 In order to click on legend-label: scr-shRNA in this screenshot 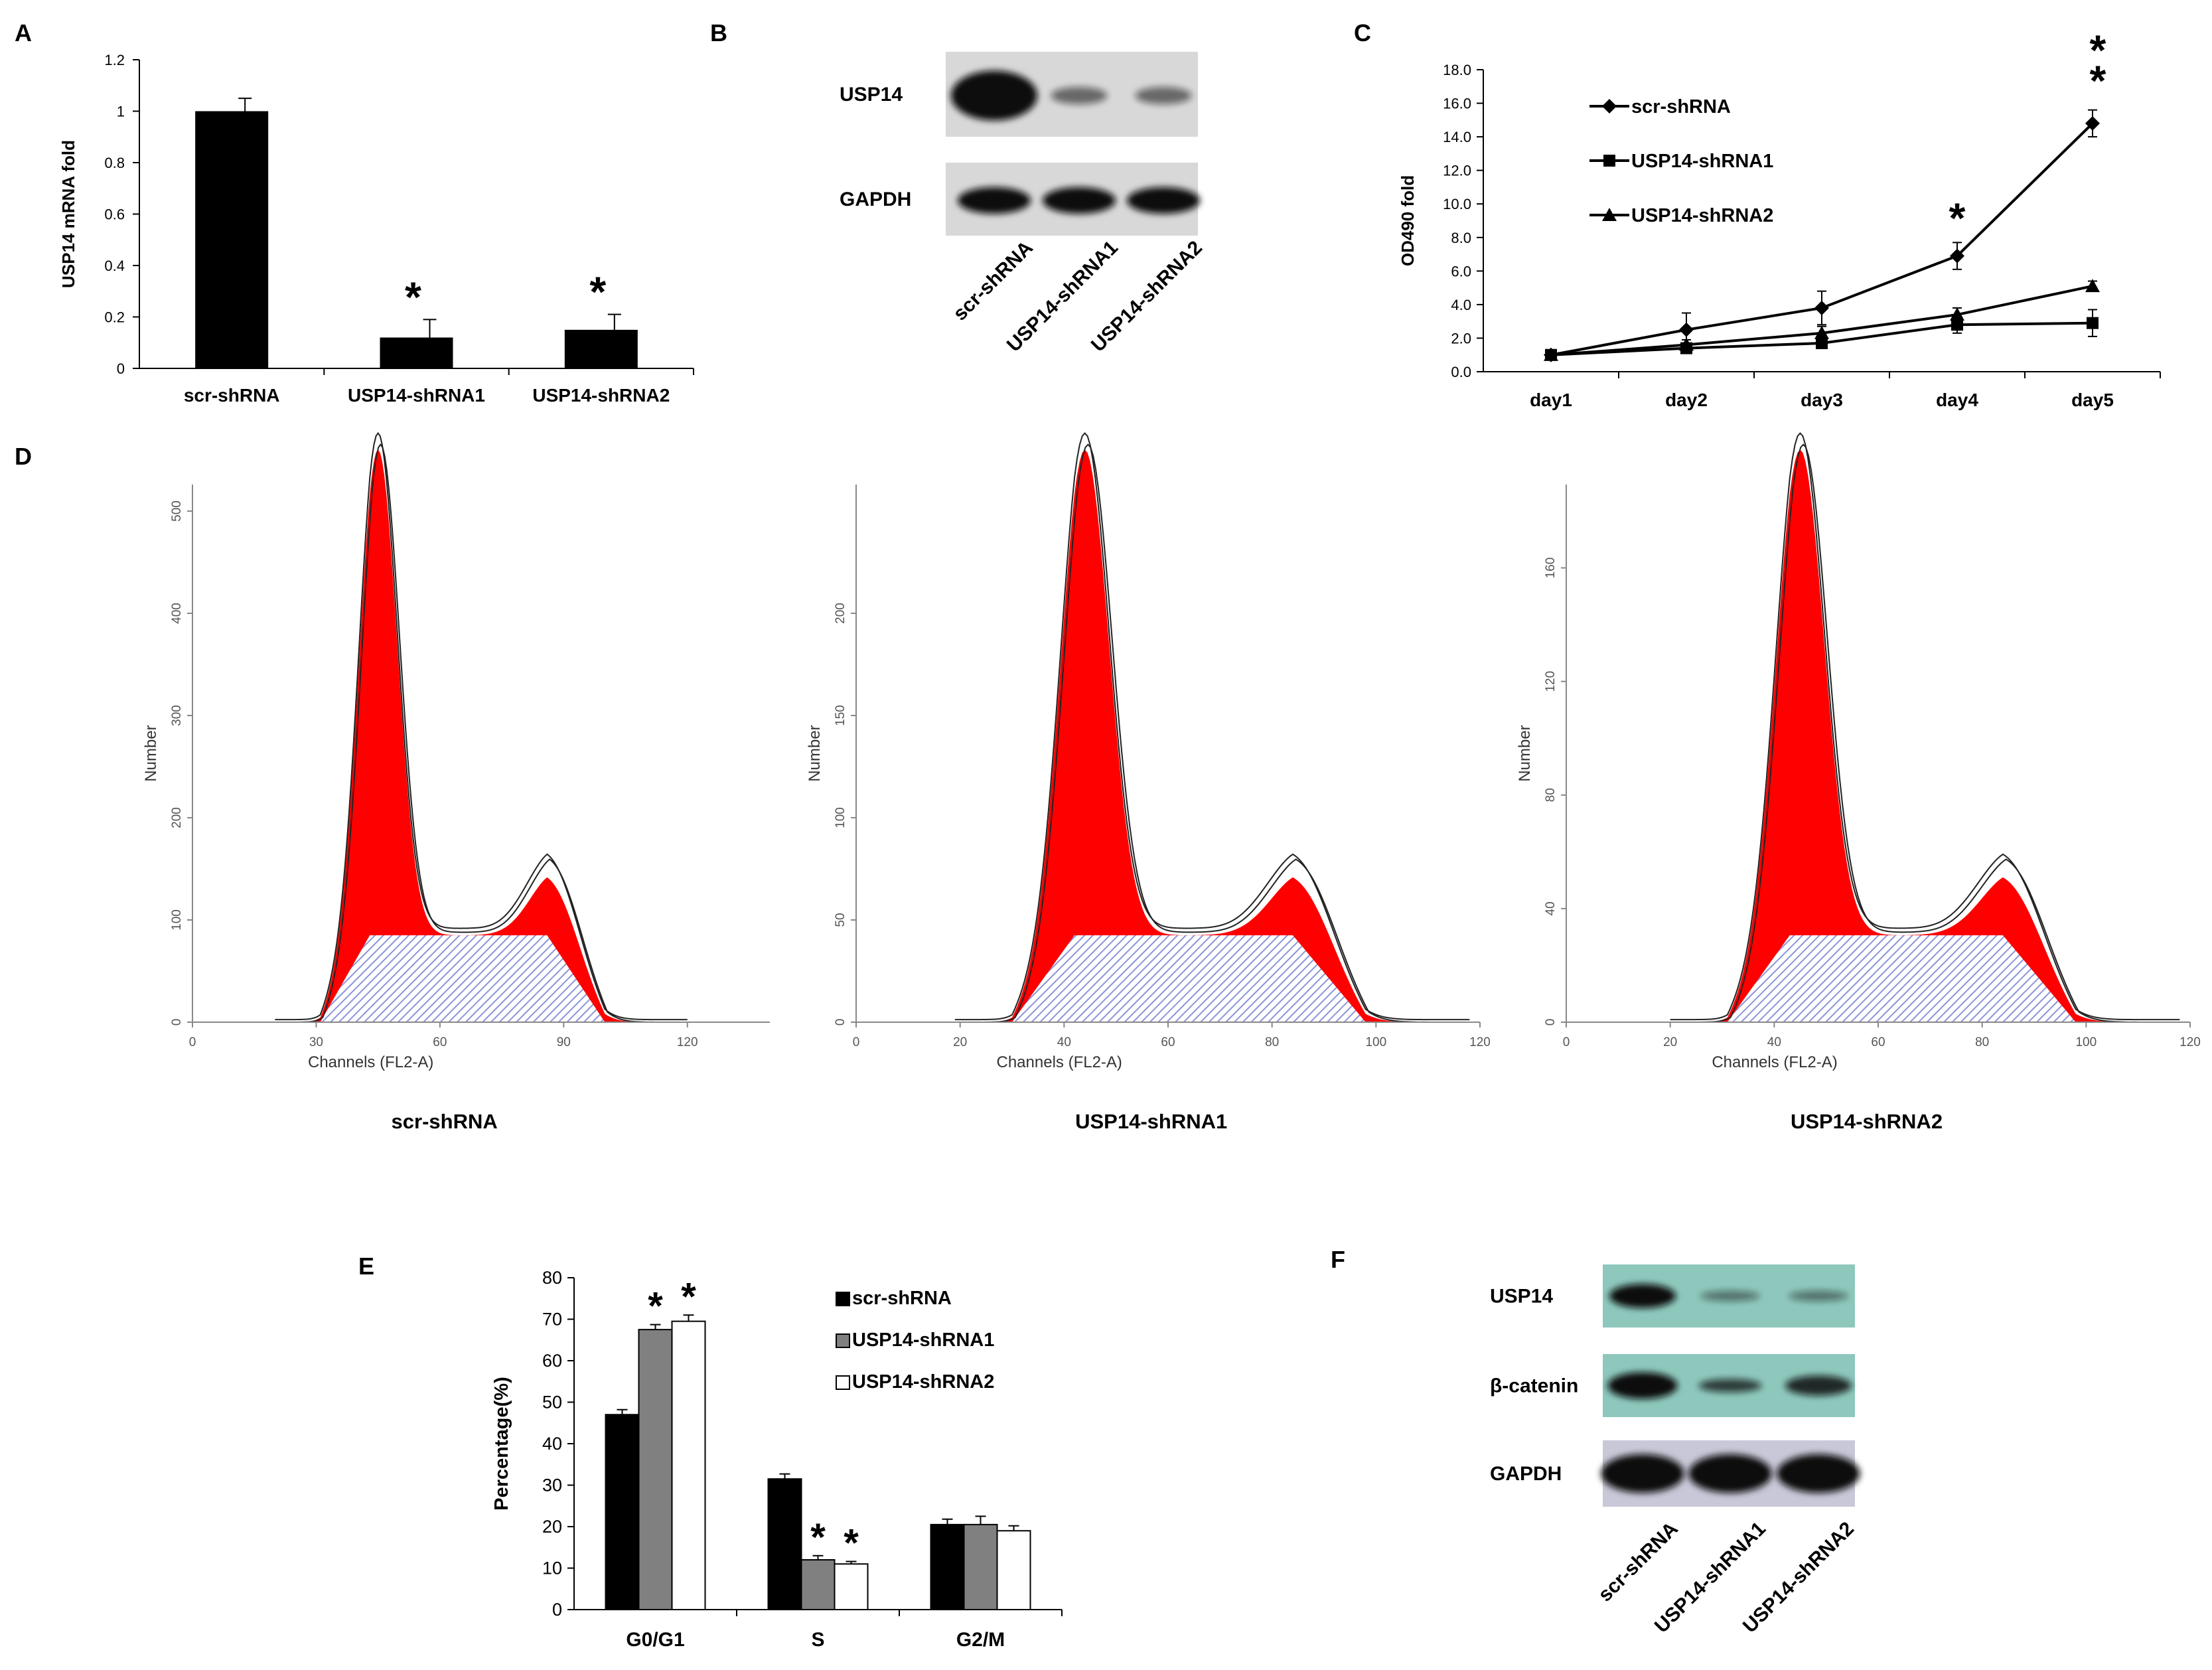, I will do `click(1681, 106)`.